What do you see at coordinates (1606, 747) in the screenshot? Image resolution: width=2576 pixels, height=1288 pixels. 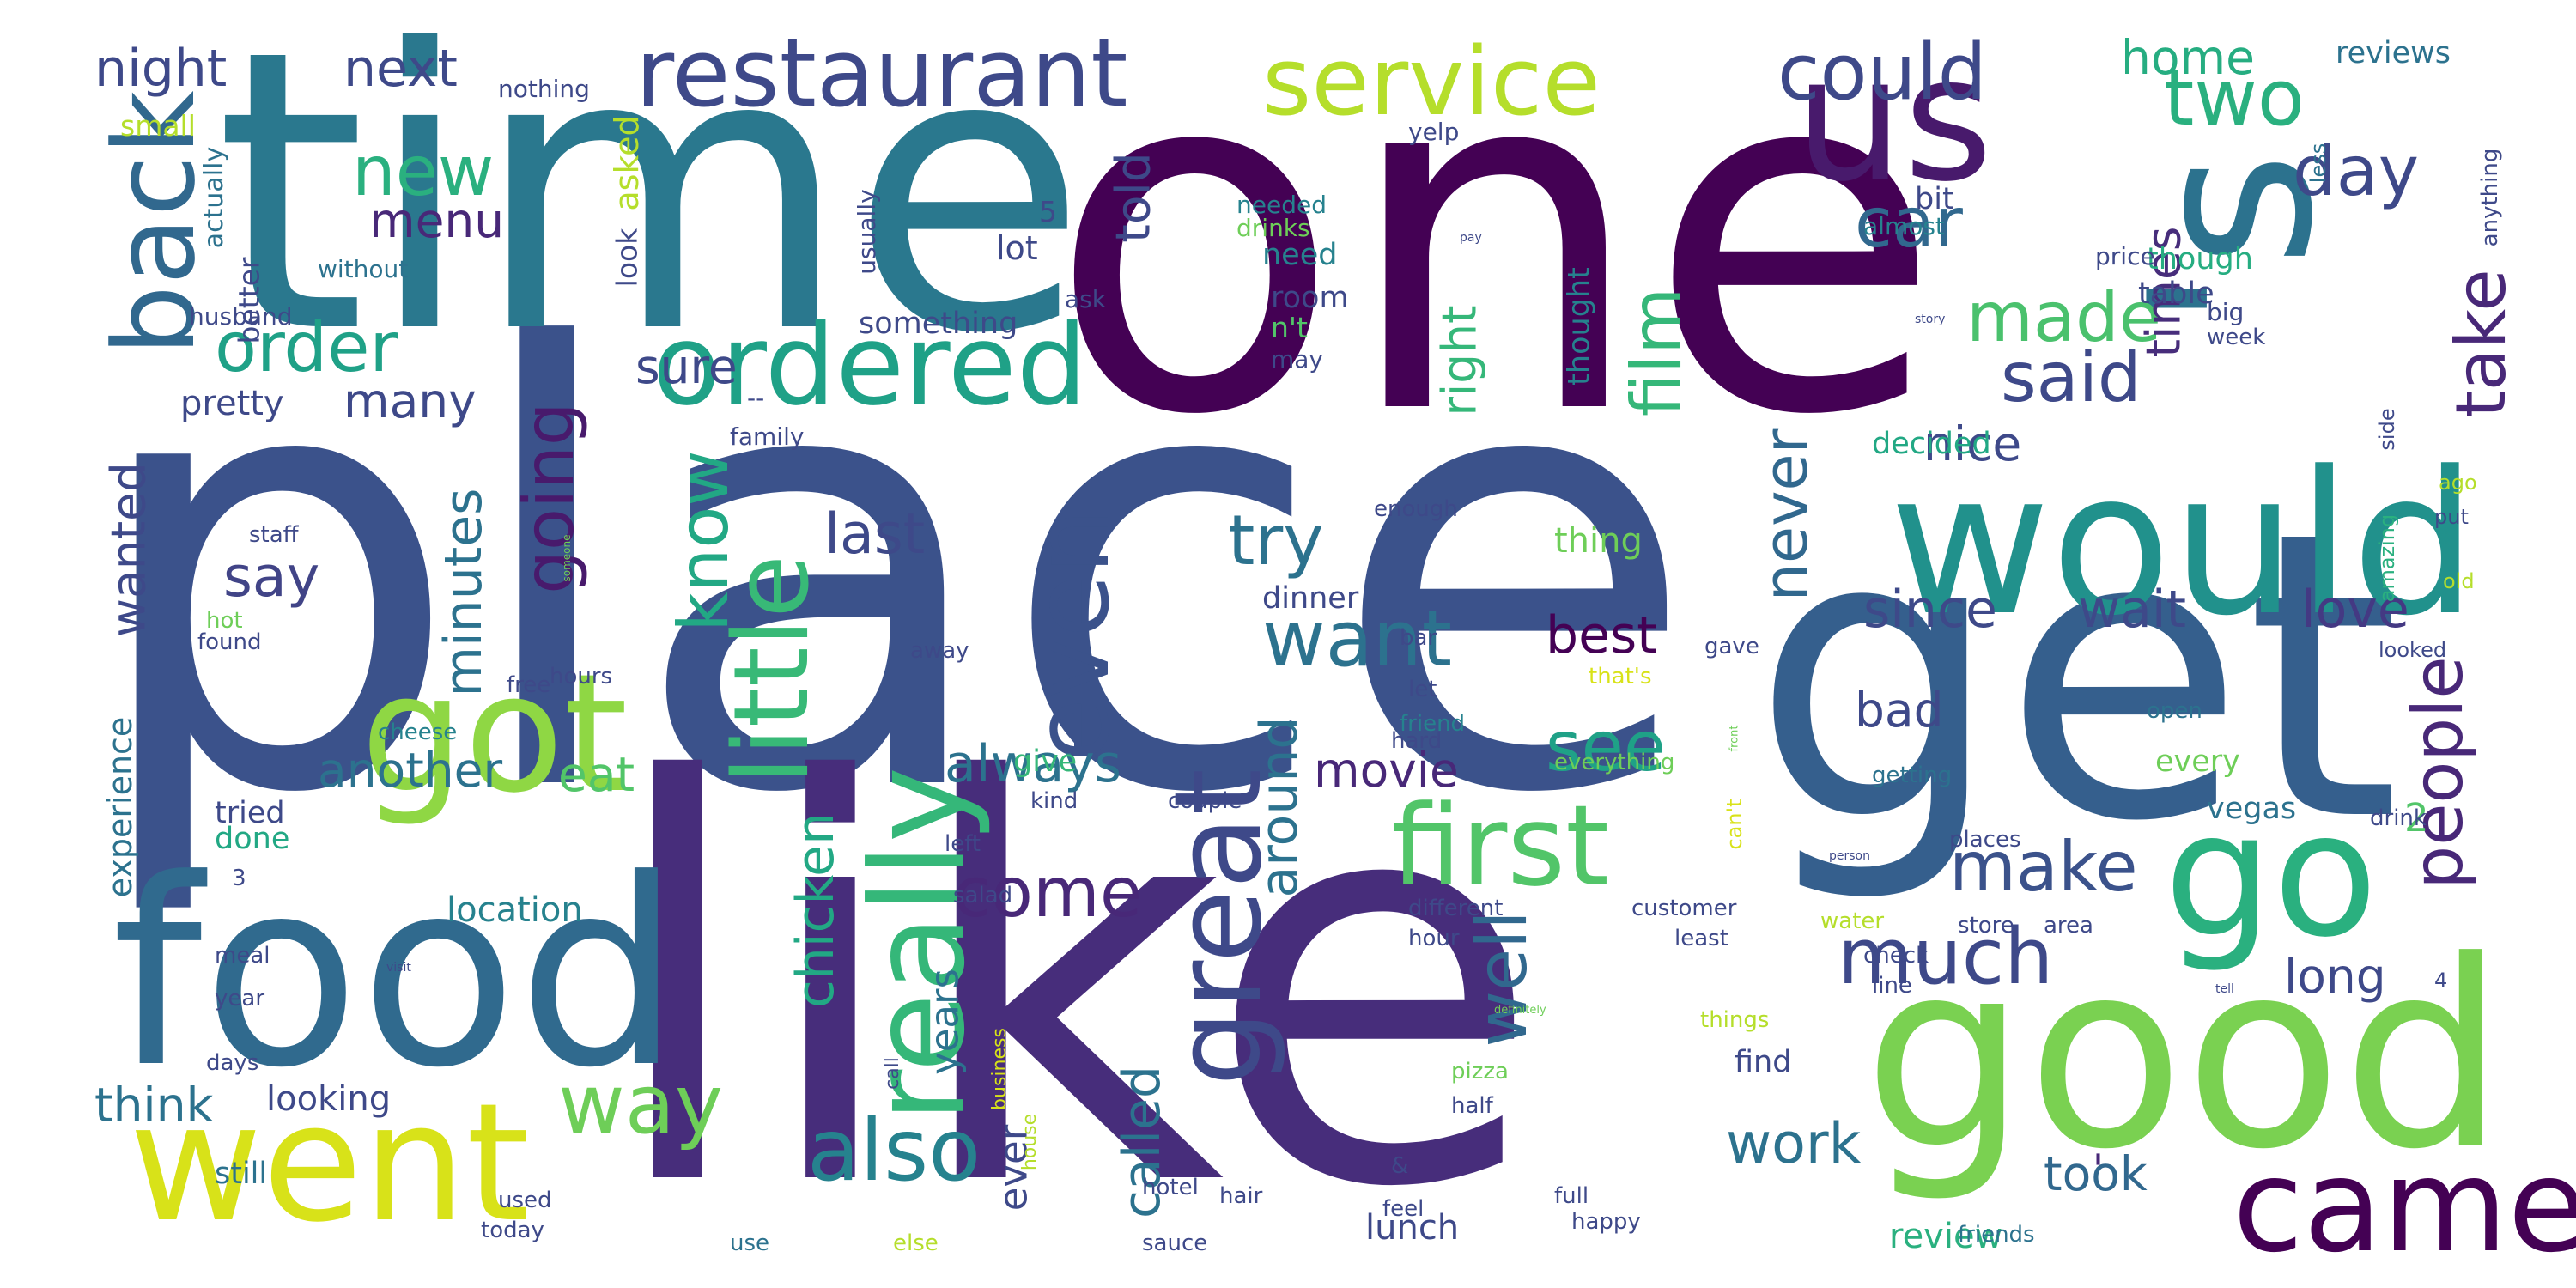 I see `word: see` at bounding box center [1606, 747].